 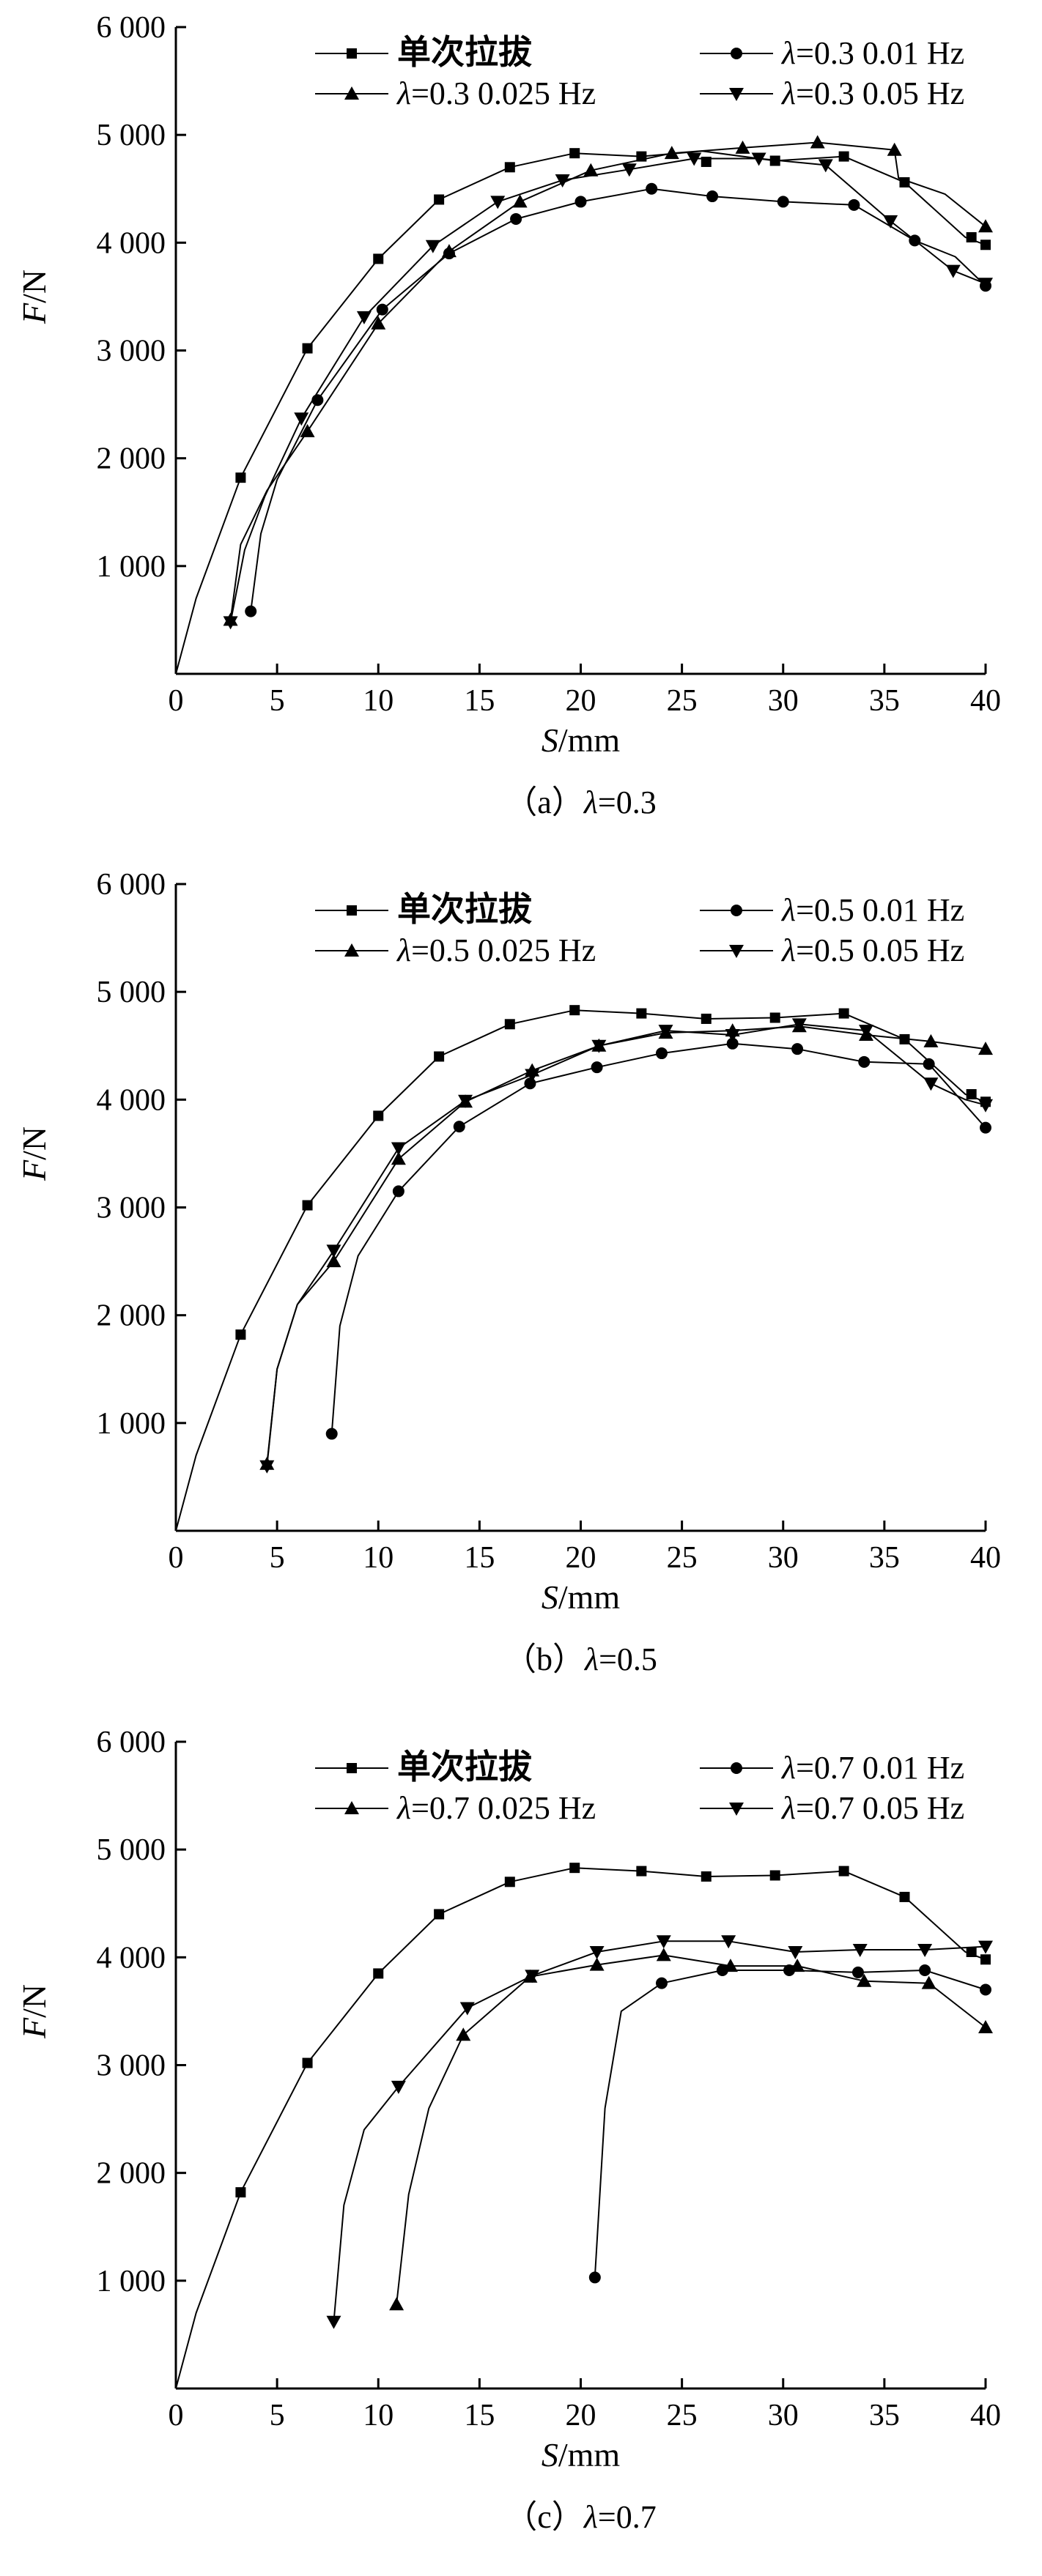 I want to click on y-tick-label: 2 000, so click(x=131, y=1316).